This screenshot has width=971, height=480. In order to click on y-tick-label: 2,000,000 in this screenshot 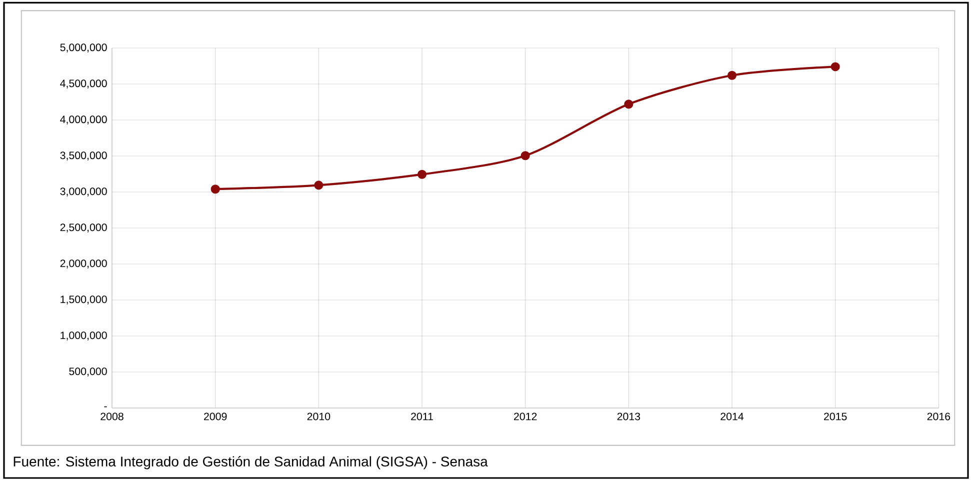, I will do `click(83, 264)`.